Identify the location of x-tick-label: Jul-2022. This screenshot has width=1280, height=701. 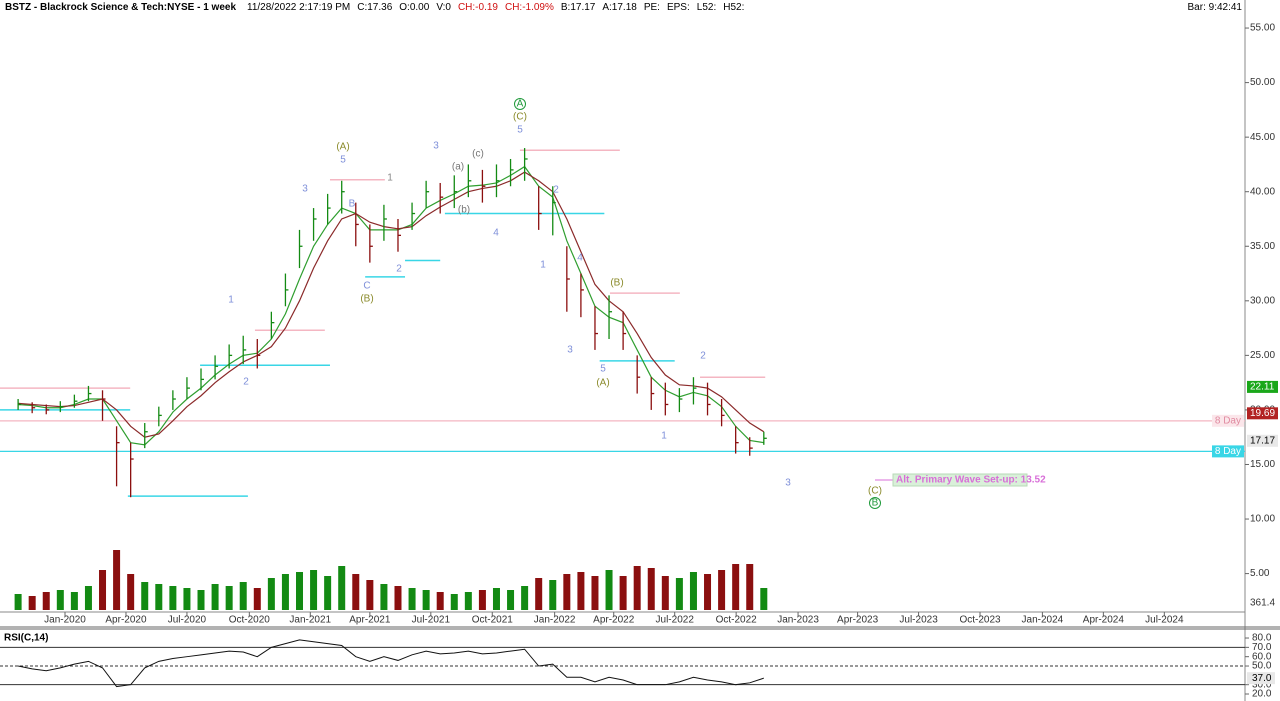
(675, 620).